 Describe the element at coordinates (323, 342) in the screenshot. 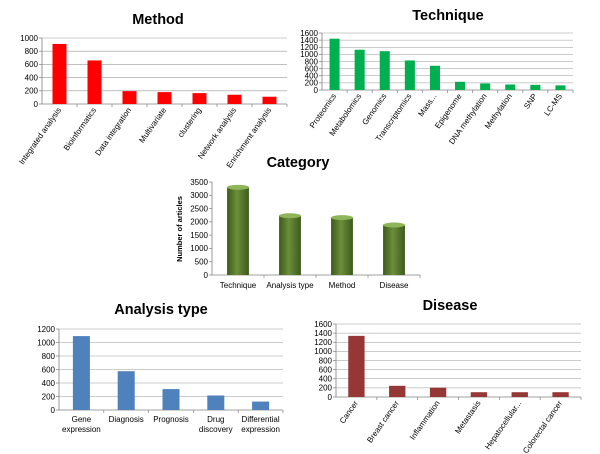

I see `disease-ytick-label: 1200` at that location.